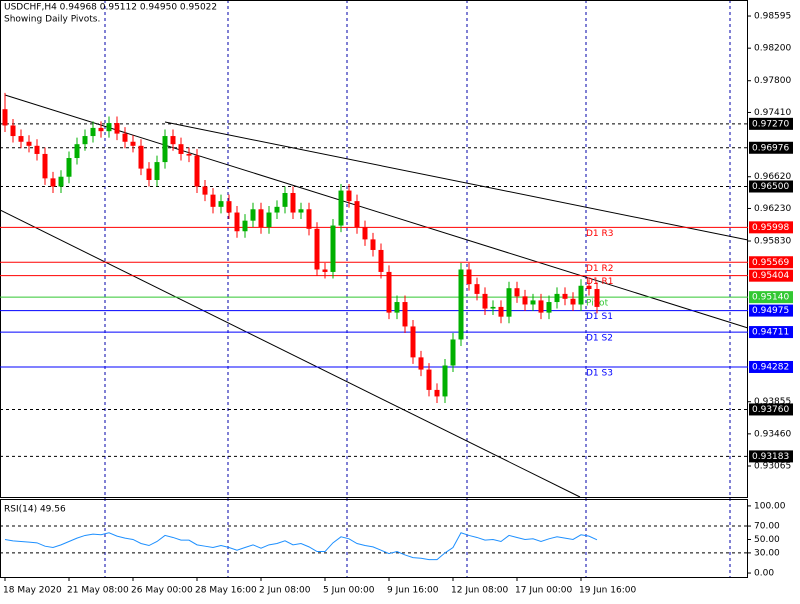 Image resolution: width=800 pixels, height=604 pixels. Describe the element at coordinates (600, 234) in the screenshot. I see `pivot-name: D1 R3` at that location.